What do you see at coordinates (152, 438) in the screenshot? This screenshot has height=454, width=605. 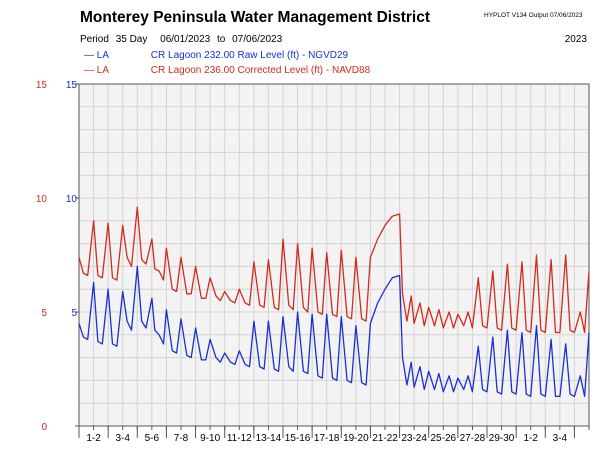 I see `x-tick-label: 5-6` at bounding box center [152, 438].